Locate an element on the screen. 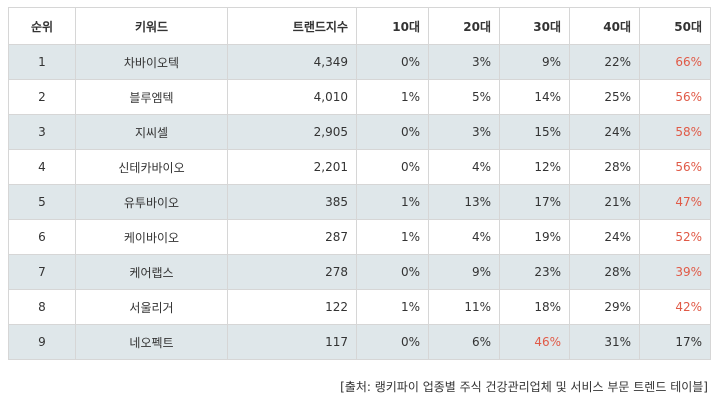 Image resolution: width=718 pixels, height=407 pixels. cell-keyword: 케어랩스 is located at coordinates (151, 272).